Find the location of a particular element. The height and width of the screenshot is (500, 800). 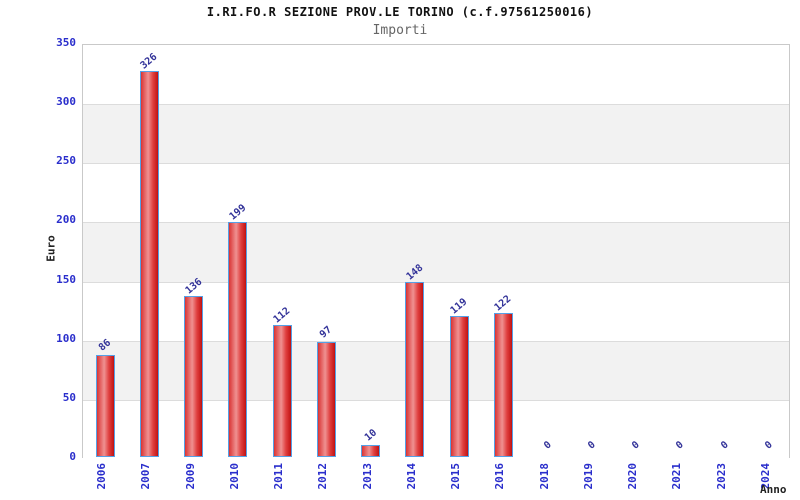

x-tick-2011: 2011 is located at coordinates (279, 476).